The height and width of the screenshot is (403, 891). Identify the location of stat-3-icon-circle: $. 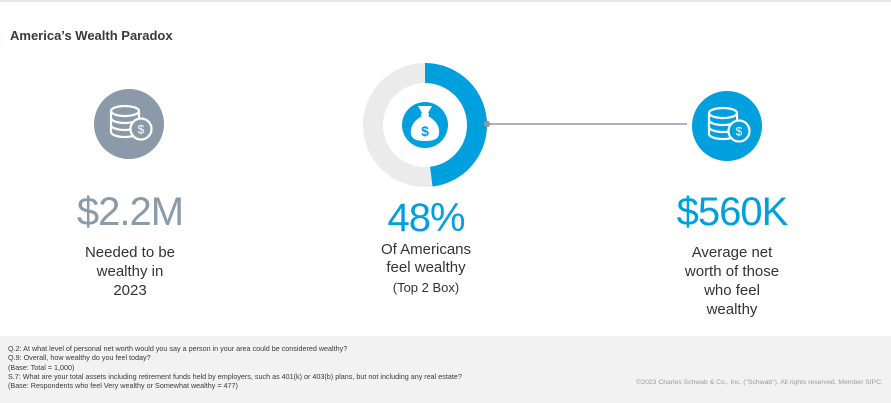
(727, 126).